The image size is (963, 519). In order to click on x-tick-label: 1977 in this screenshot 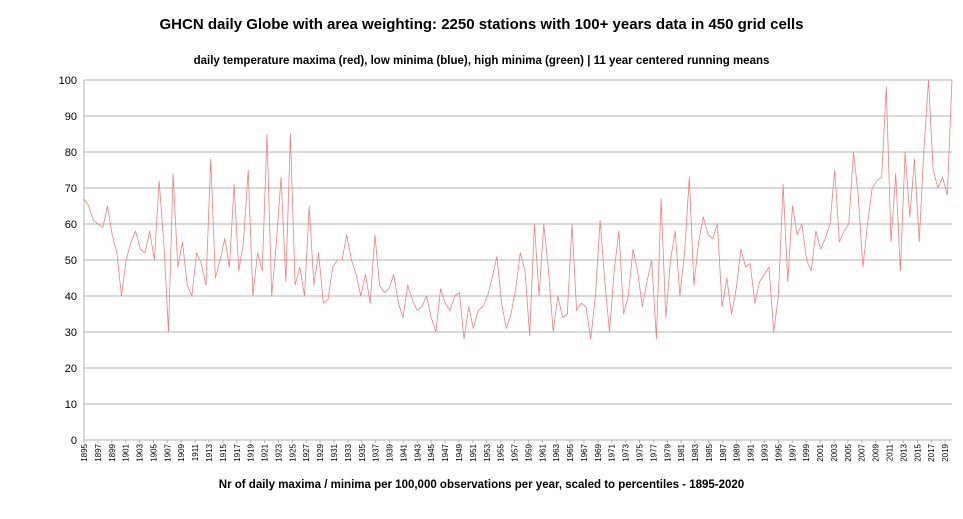, I will do `click(653, 452)`.